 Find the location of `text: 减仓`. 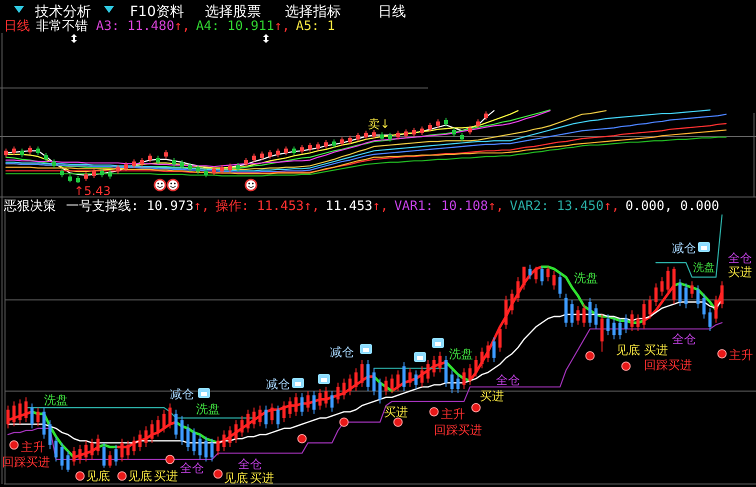

text: 减仓 is located at coordinates (684, 248).